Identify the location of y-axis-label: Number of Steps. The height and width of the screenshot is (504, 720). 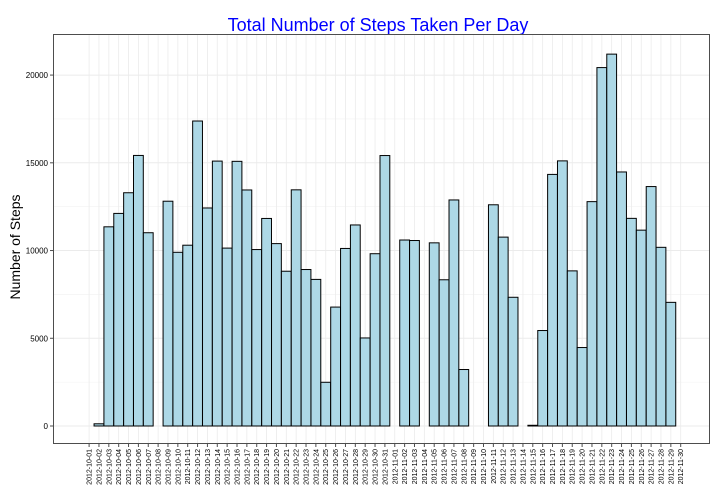
(15, 246).